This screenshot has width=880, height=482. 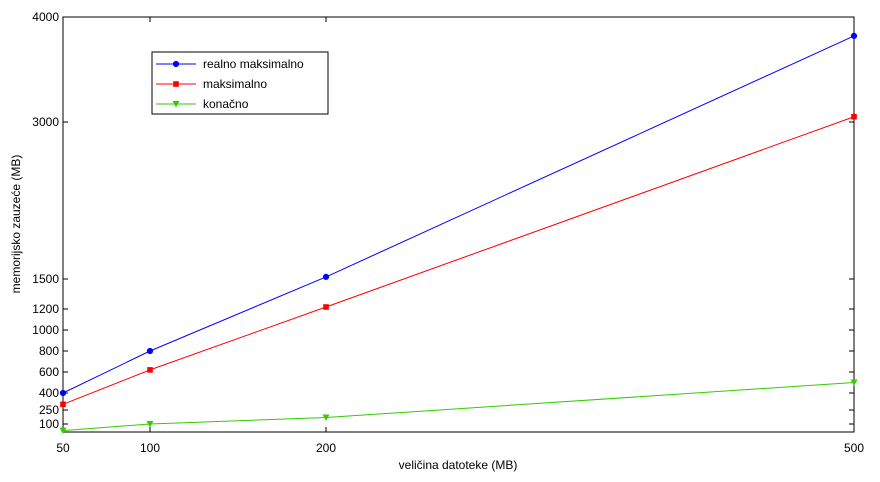 I want to click on y-tick-label-1000: 1000, so click(x=45, y=330).